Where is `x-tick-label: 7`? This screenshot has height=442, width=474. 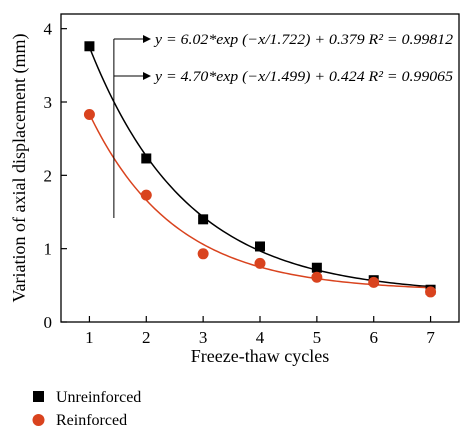
x-tick-label: 7 is located at coordinates (430, 337).